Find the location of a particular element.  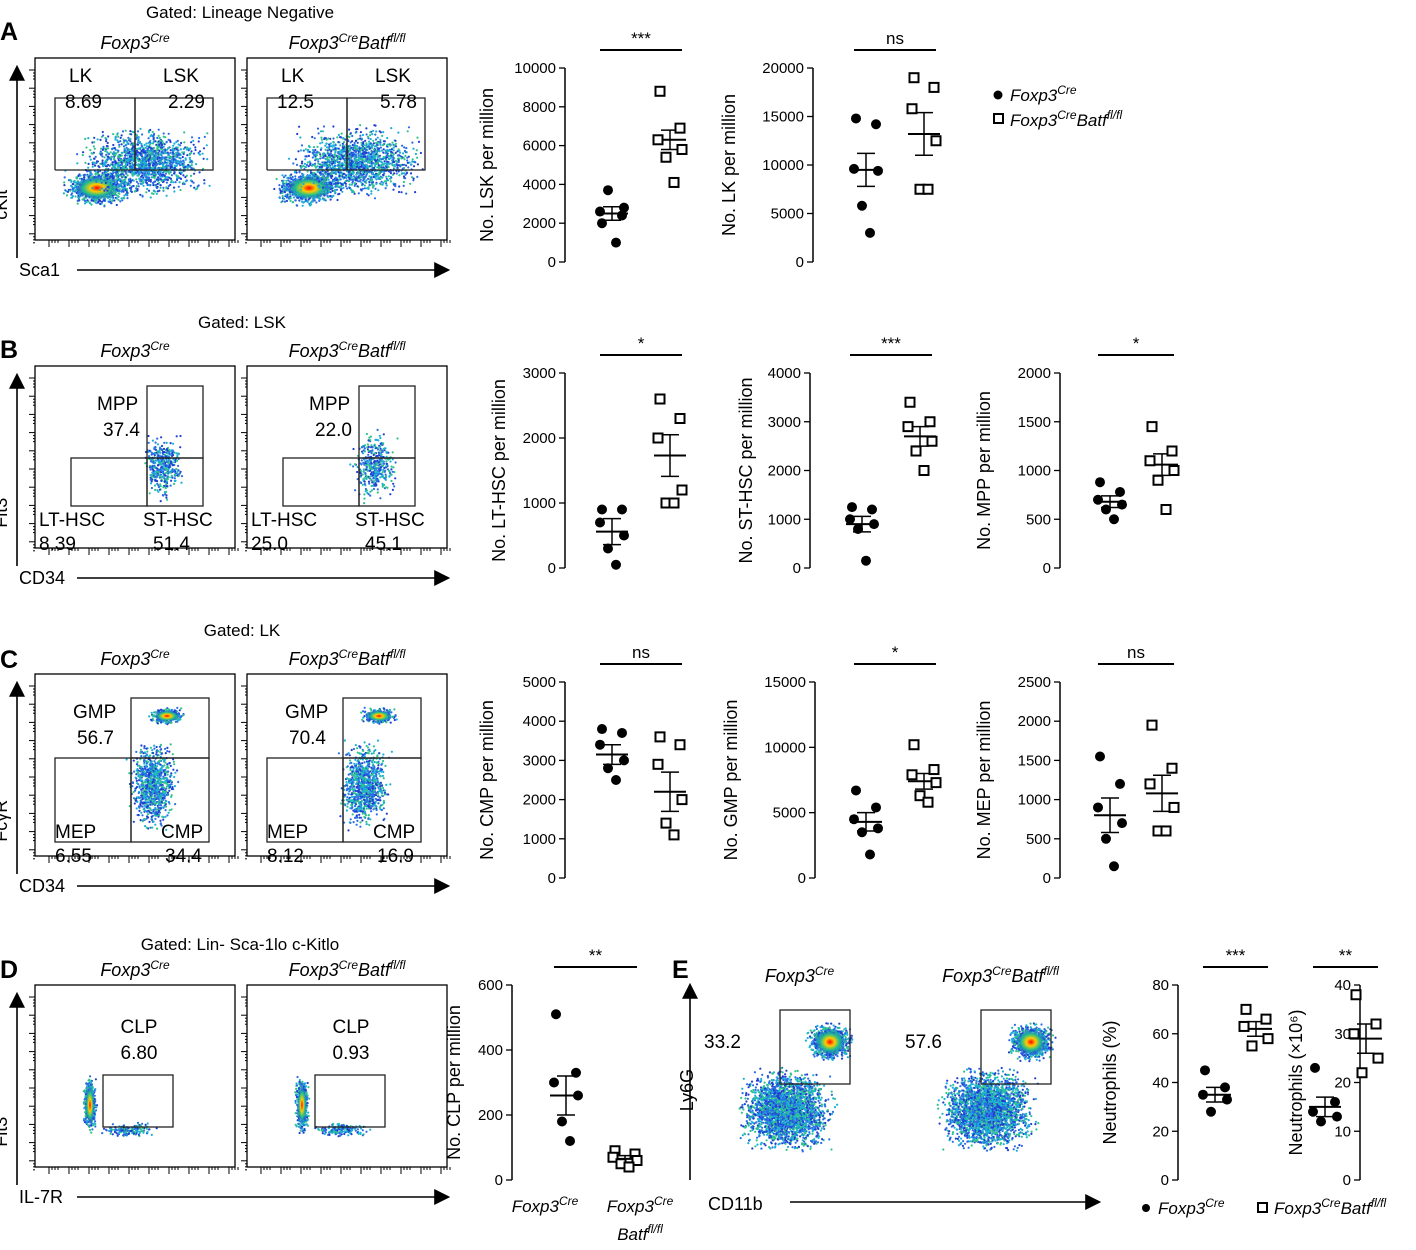

density-hotspot is located at coordinates (309, 188).